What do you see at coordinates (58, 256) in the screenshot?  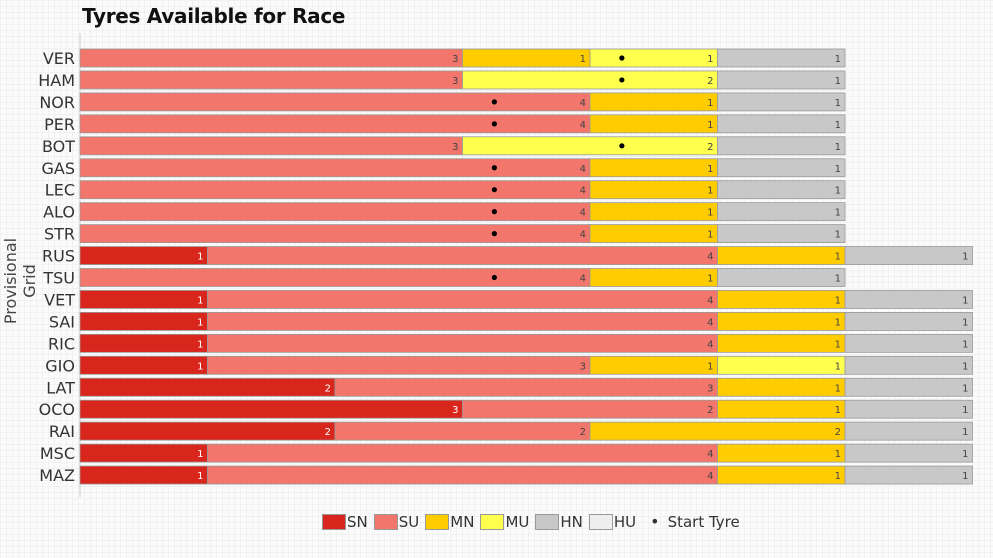 I see `driver-label: RUS` at bounding box center [58, 256].